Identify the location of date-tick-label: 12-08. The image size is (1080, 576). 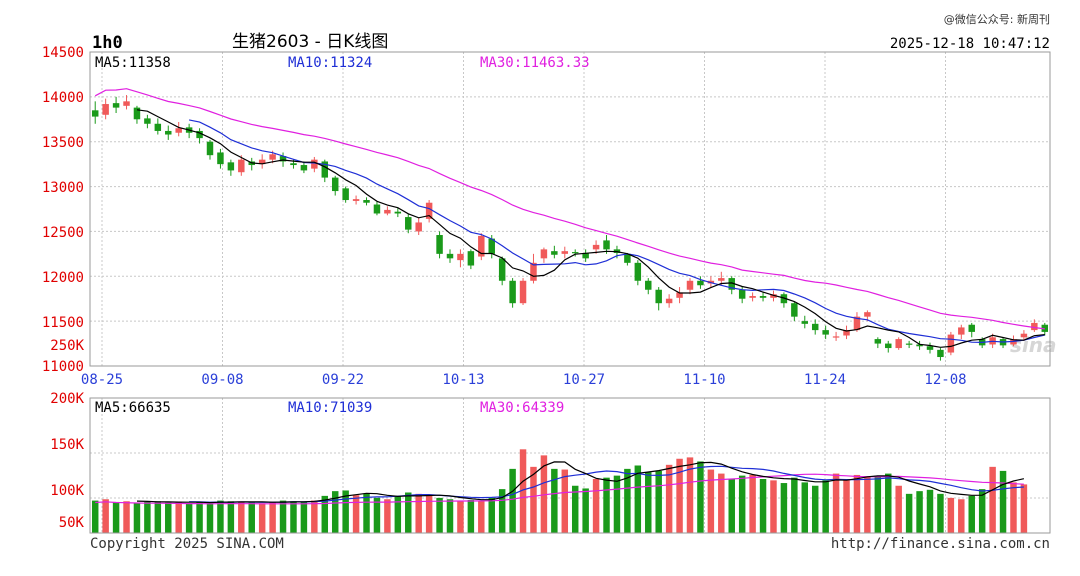
(945, 380).